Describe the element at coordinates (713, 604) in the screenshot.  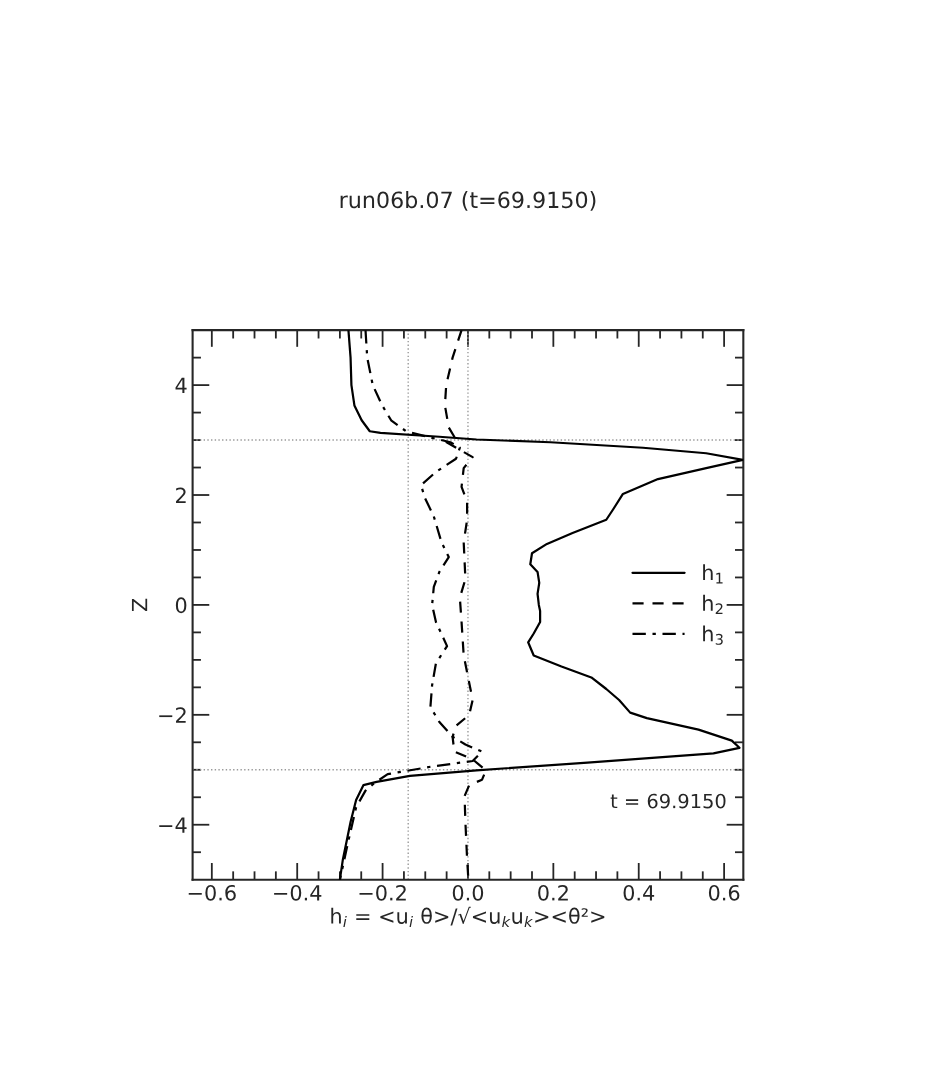
I see `legend-label: h$_{2}$` at that location.